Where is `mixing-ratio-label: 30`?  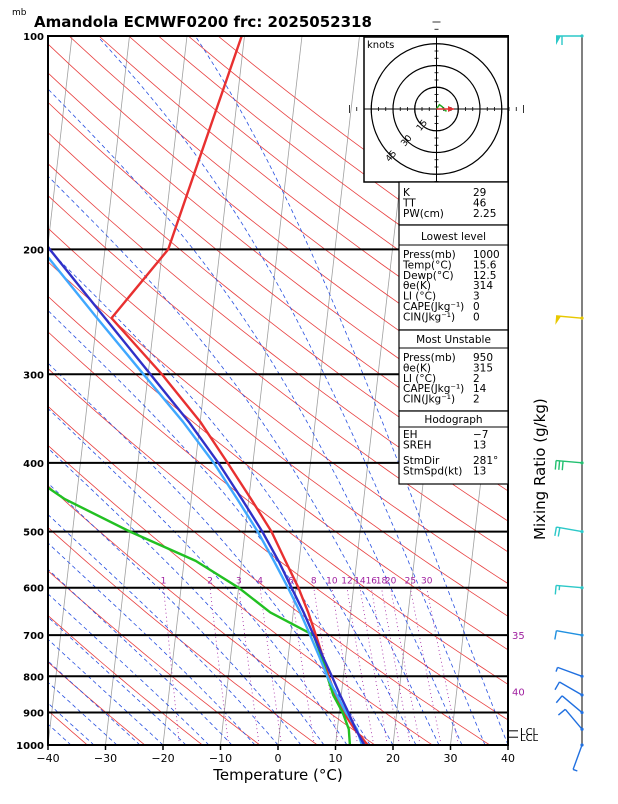 mixing-ratio-label: 30 is located at coordinates (427, 582).